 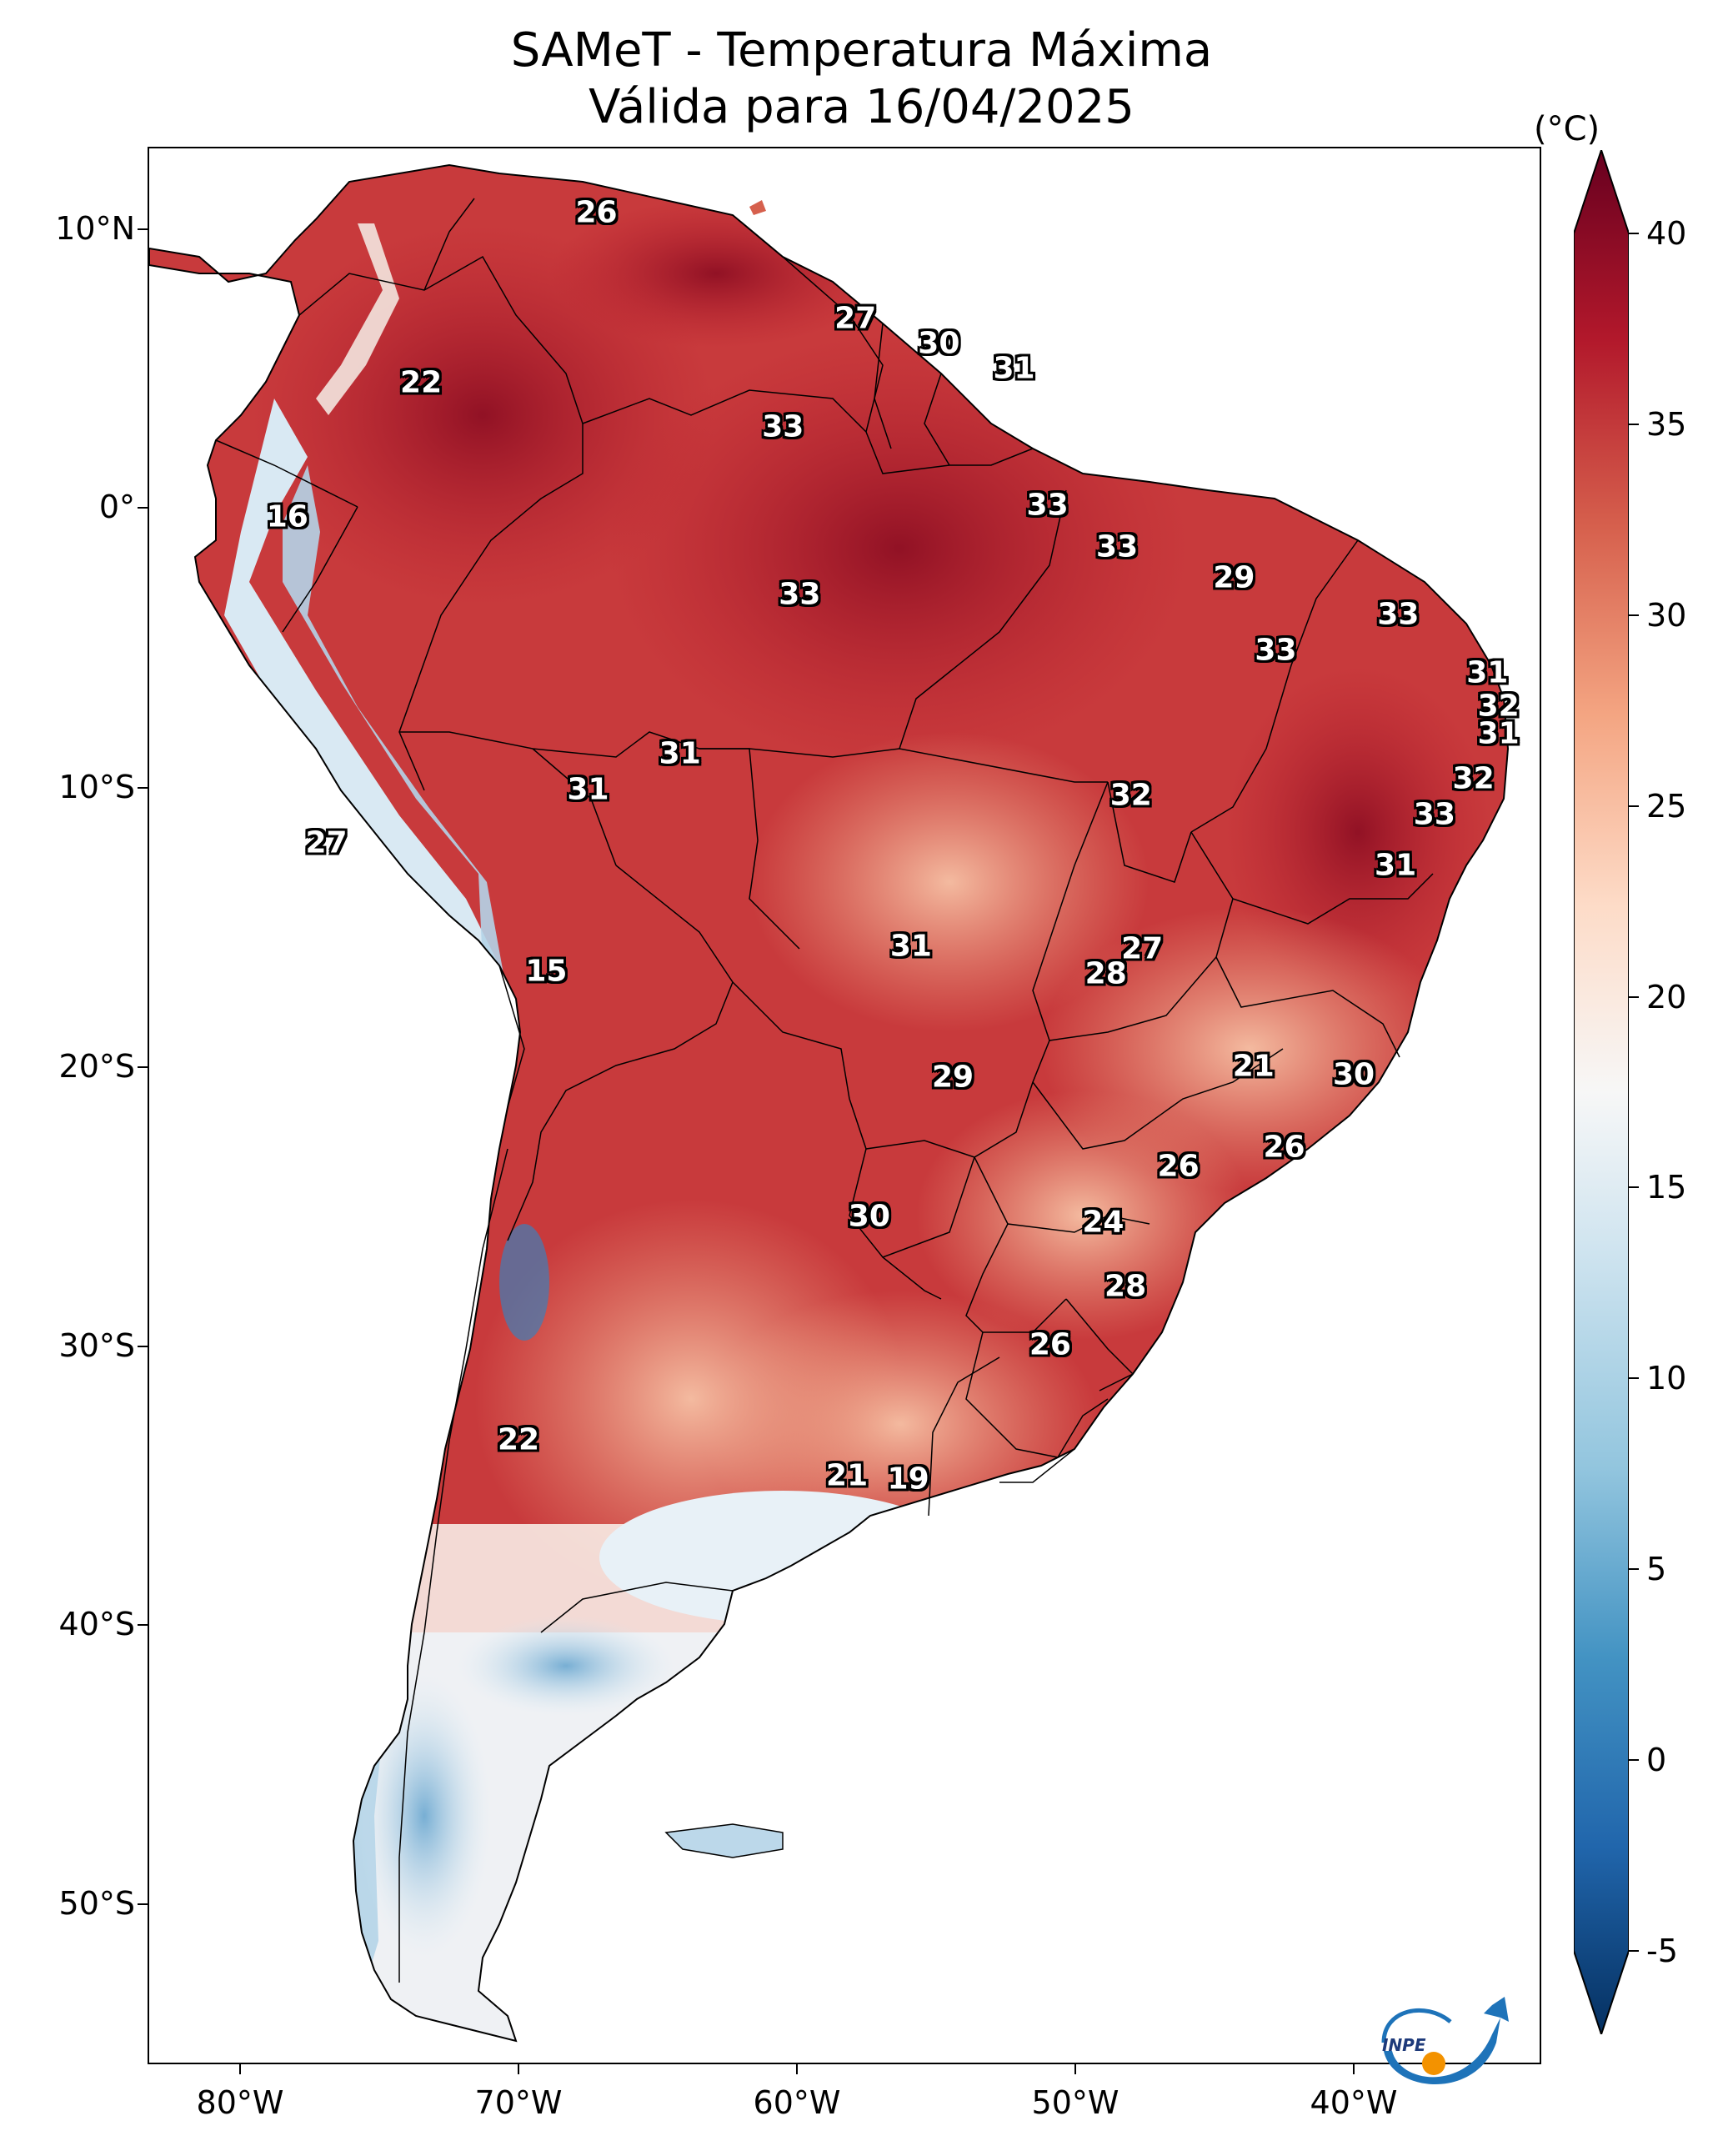 I want to click on map-subtitle: Válida para 16/04/2025, so click(x=861, y=107).